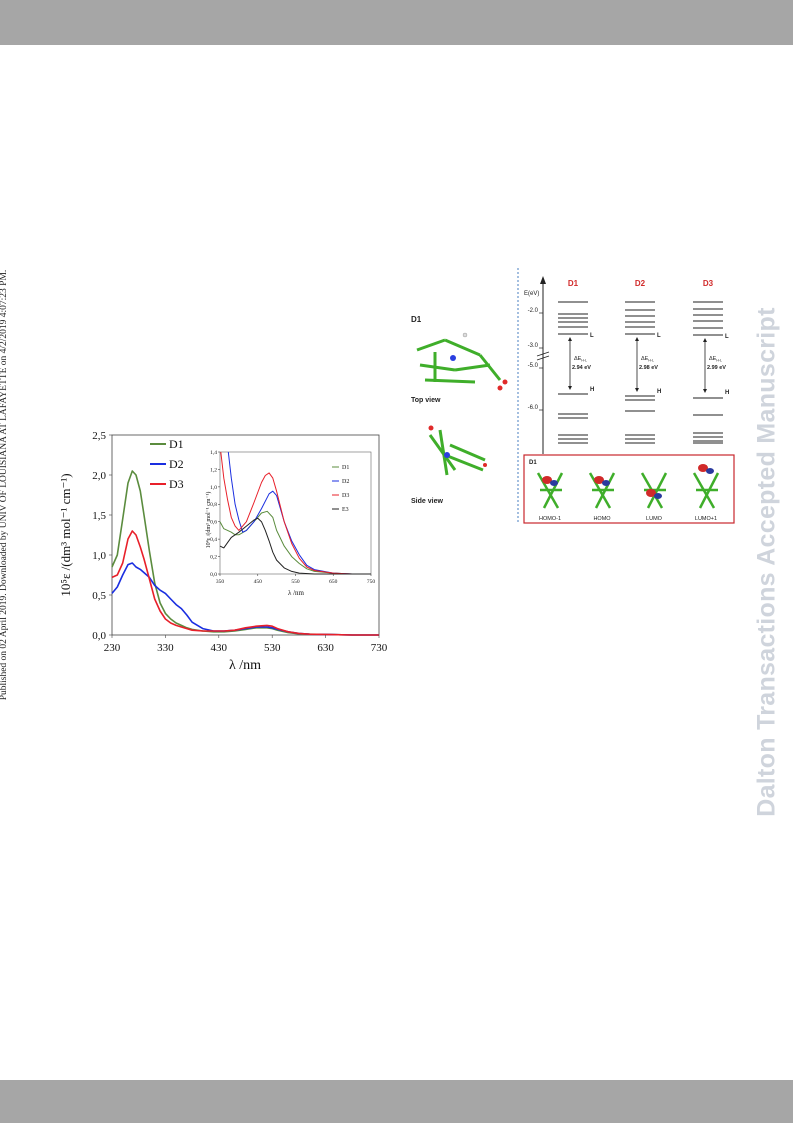 The height and width of the screenshot is (1123, 793). What do you see at coordinates (345, 482) in the screenshot?
I see `inset-legend-label-D2: D2` at bounding box center [345, 482].